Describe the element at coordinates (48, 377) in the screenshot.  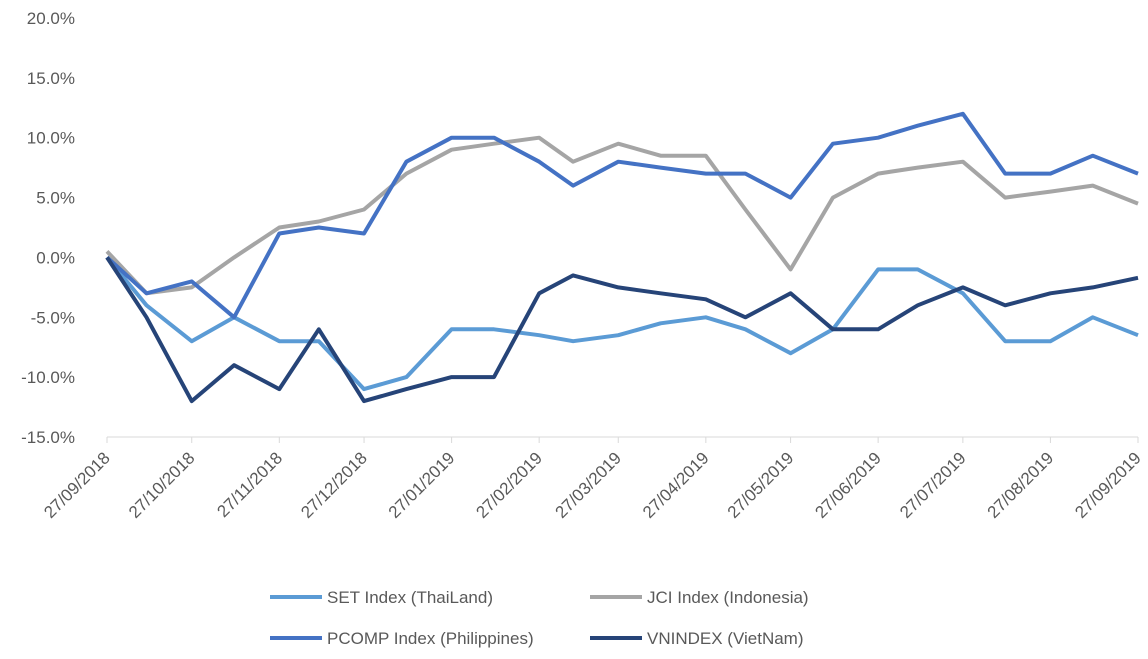
I see `y-tick-label: -10.0%` at that location.